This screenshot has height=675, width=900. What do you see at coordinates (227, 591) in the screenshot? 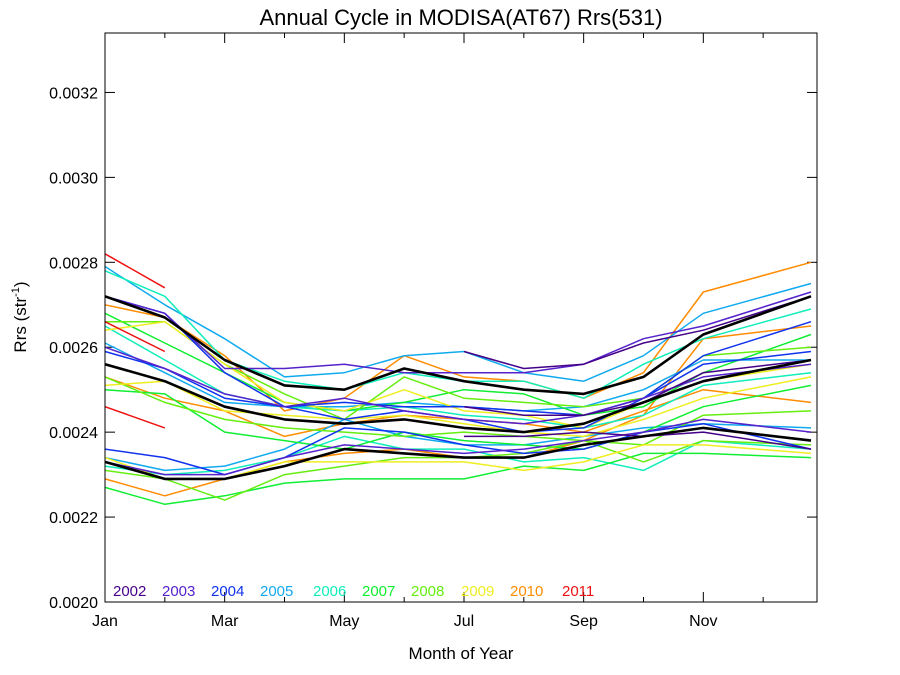
I see `legend-entry: 2004` at bounding box center [227, 591].